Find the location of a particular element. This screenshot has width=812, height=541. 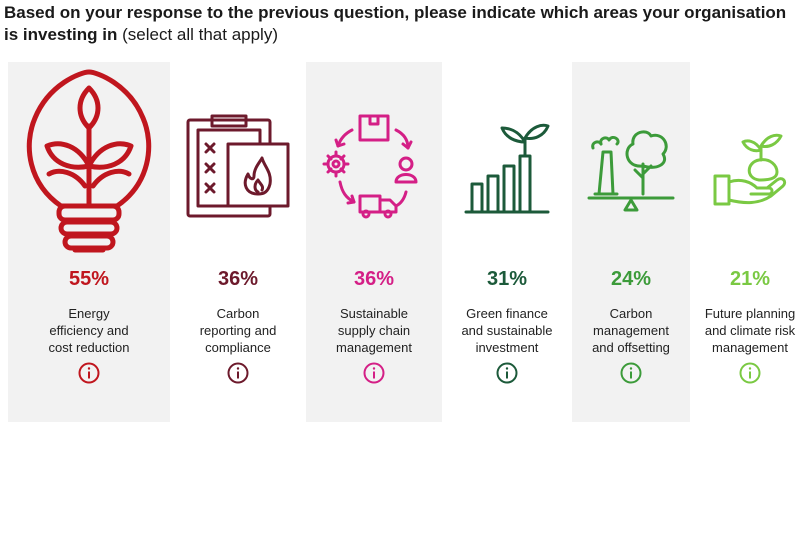

result-card-carbon-reporting: 36% Carbon reporting and compliance is located at coordinates (238, 242).